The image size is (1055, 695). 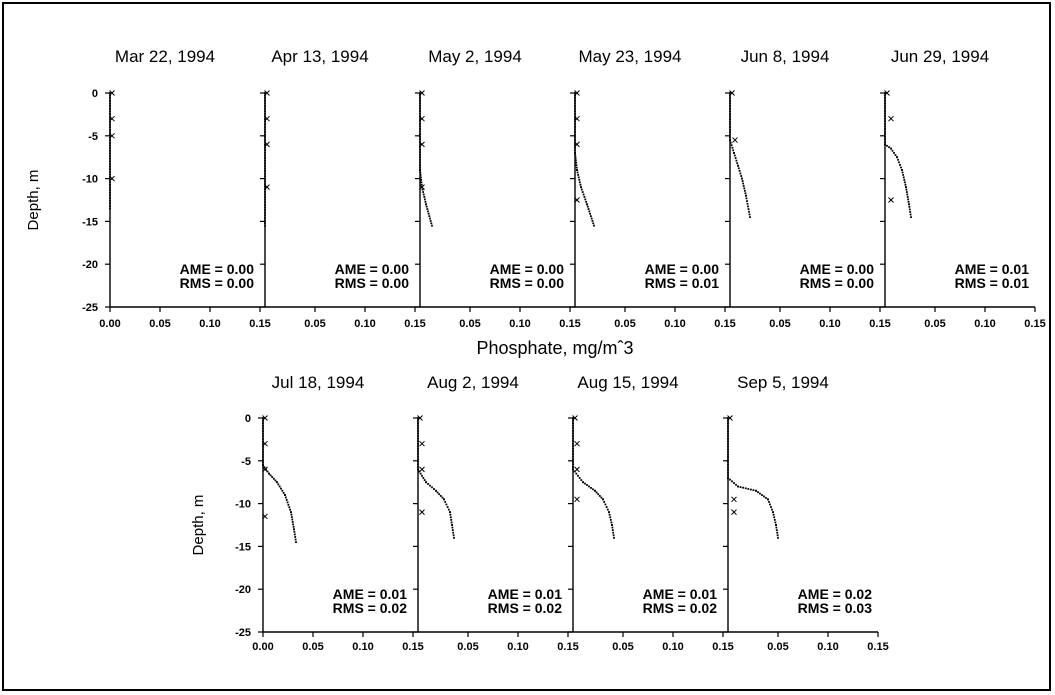 What do you see at coordinates (785, 56) in the screenshot?
I see `panel-title: Jun 8, 1994` at bounding box center [785, 56].